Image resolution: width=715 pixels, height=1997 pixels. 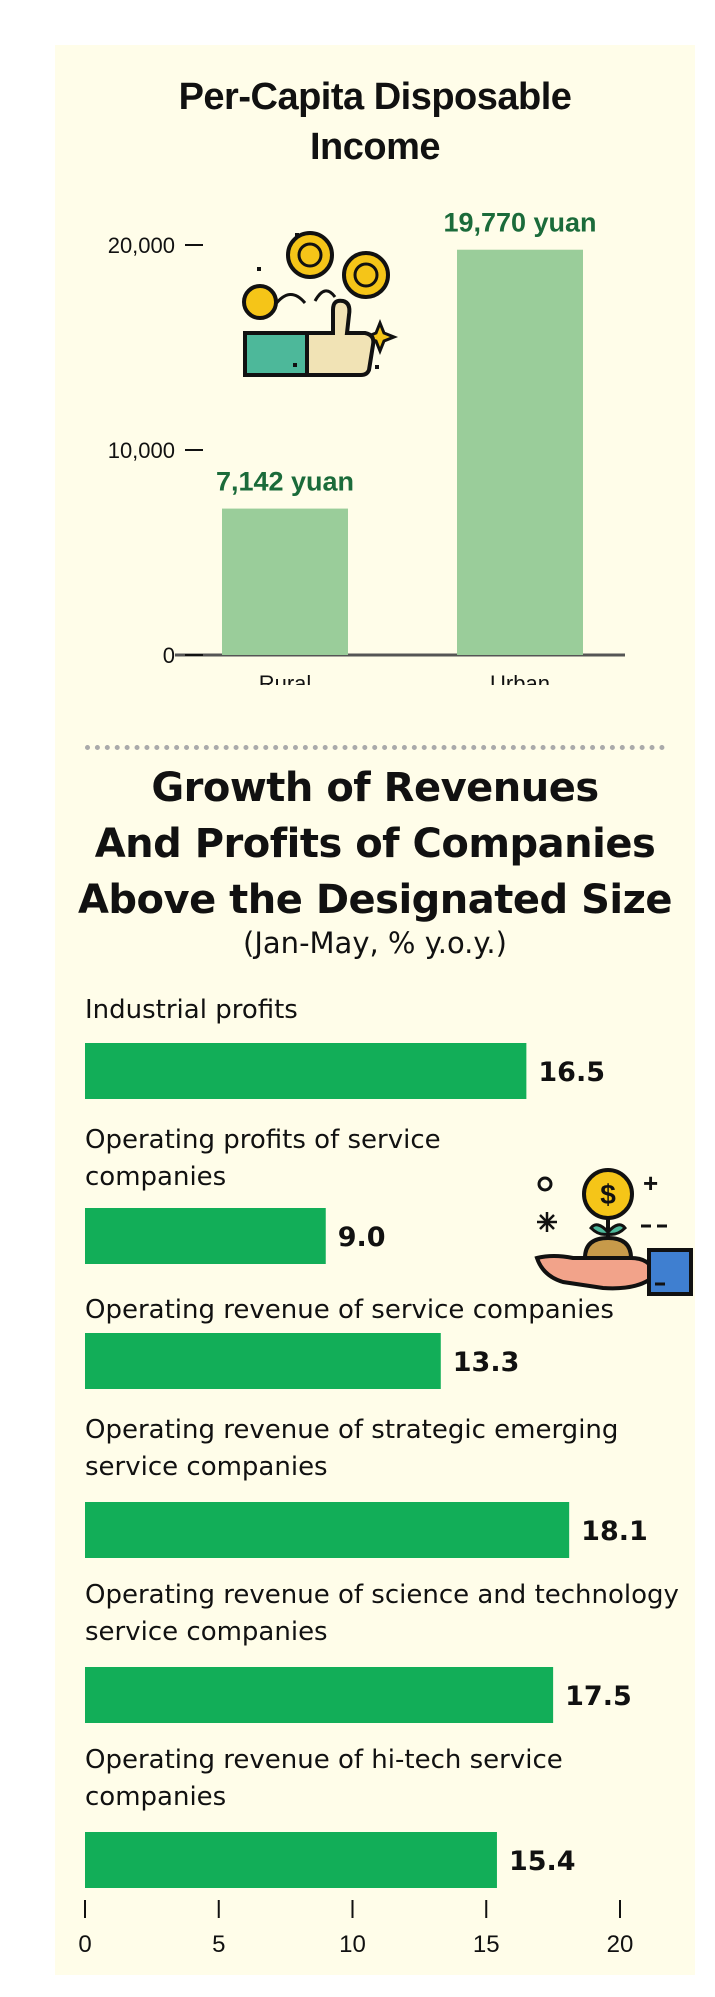 I want to click on x-tick-label: 15, so click(x=486, y=1944).